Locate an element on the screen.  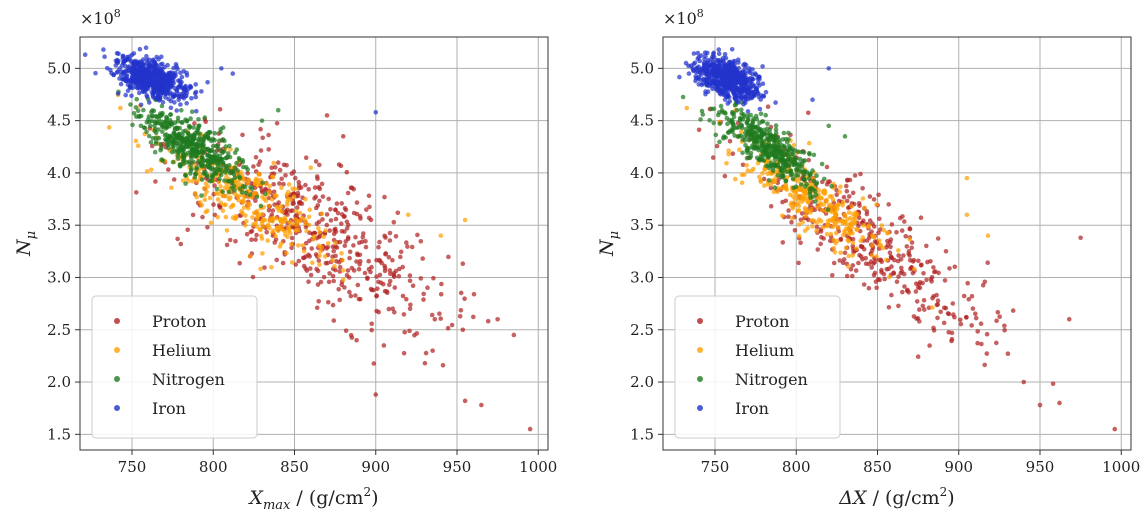
y-axis-label: Nμ is located at coordinates (609, 244).